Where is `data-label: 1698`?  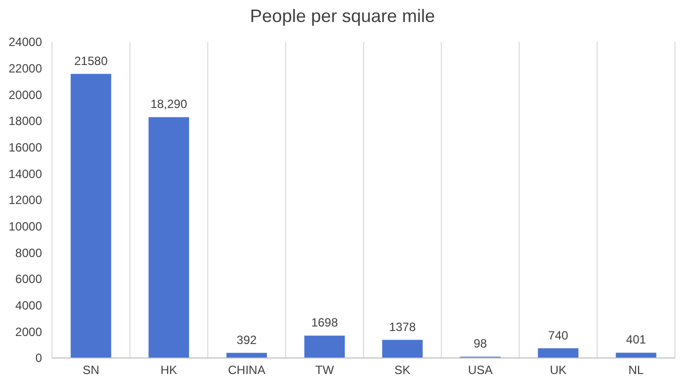 data-label: 1698 is located at coordinates (324, 323).